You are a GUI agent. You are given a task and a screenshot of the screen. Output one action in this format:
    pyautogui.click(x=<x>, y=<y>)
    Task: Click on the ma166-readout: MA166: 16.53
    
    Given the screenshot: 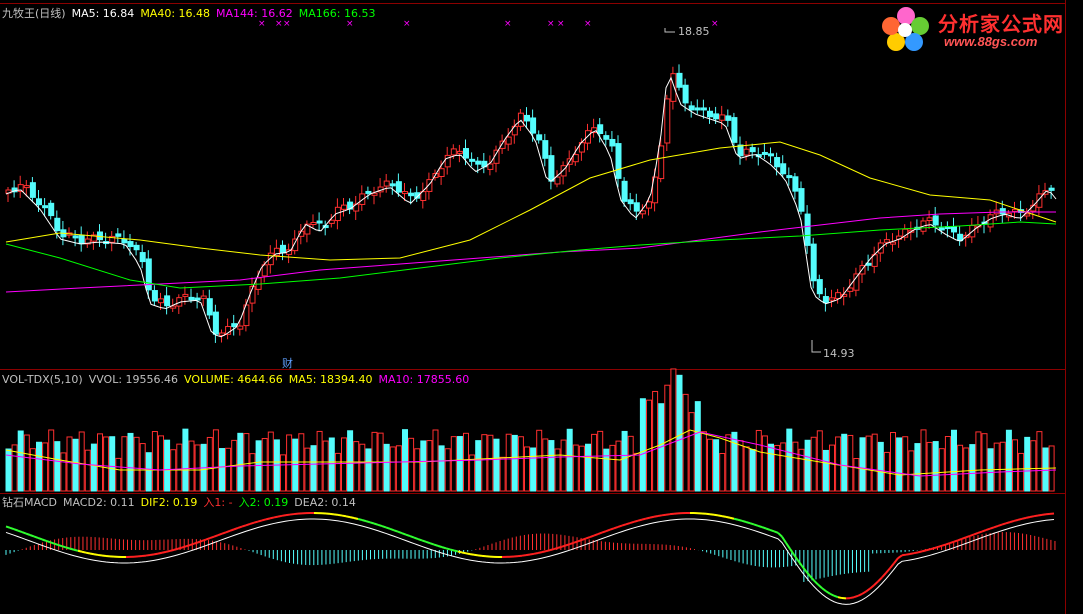 What is the action you would take?
    pyautogui.click(x=337, y=13)
    